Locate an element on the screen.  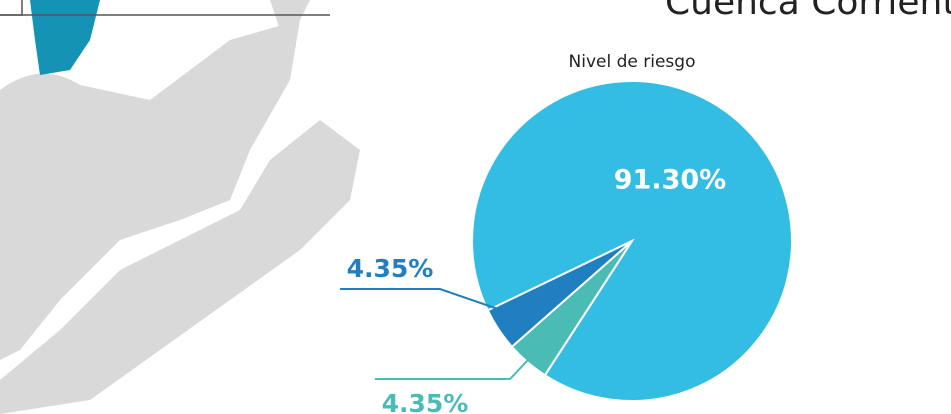
chart-title: Cuenca Corriente (23) is located at coordinates (808, 11).